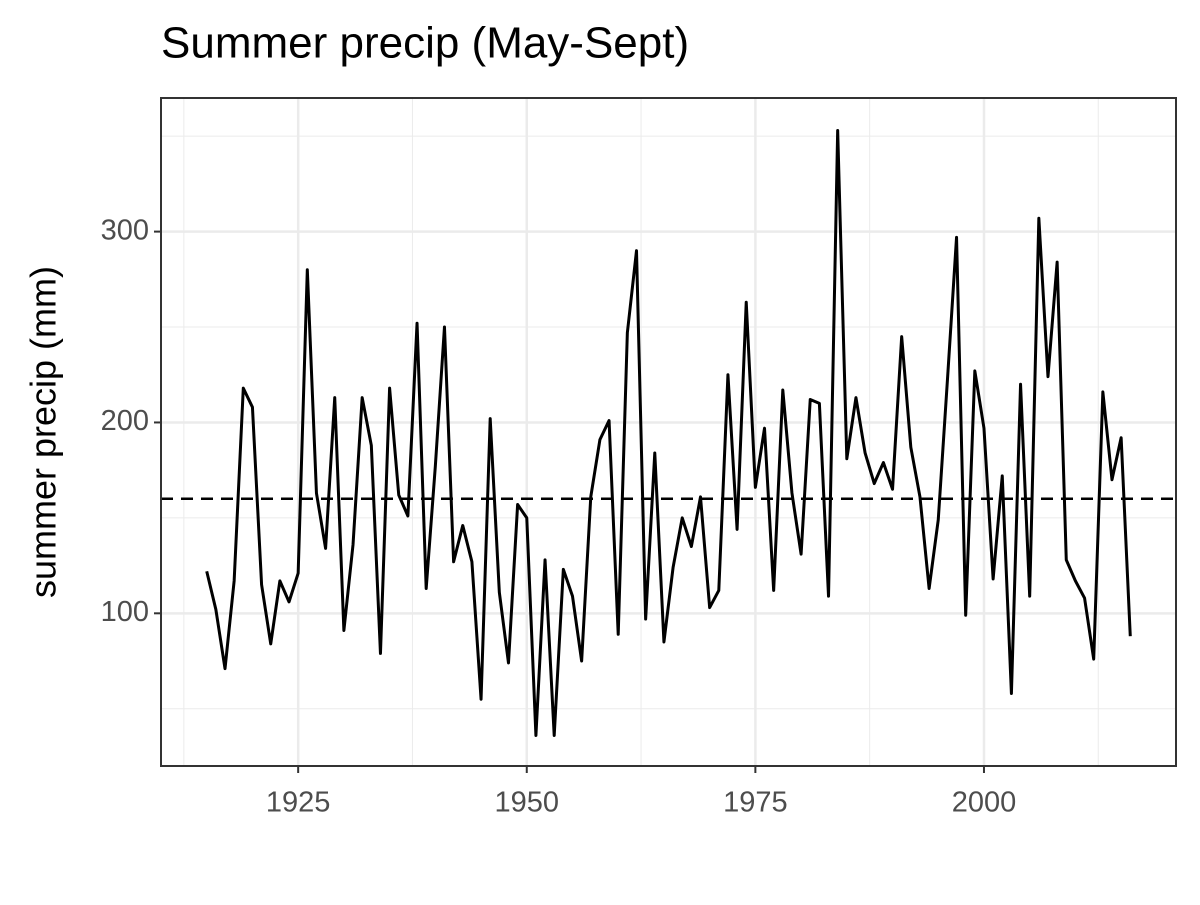  I want to click on x-tick-label: 1950, so click(527, 803).